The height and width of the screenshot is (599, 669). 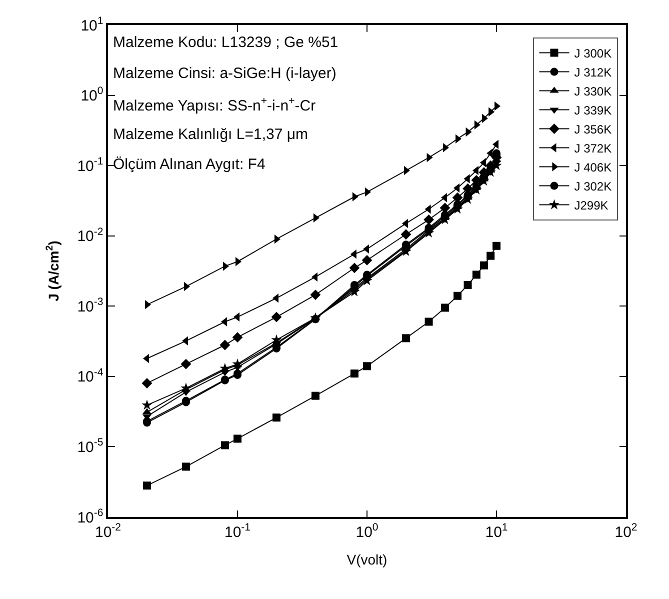 I want to click on legend-label: J 312K, so click(x=593, y=72).